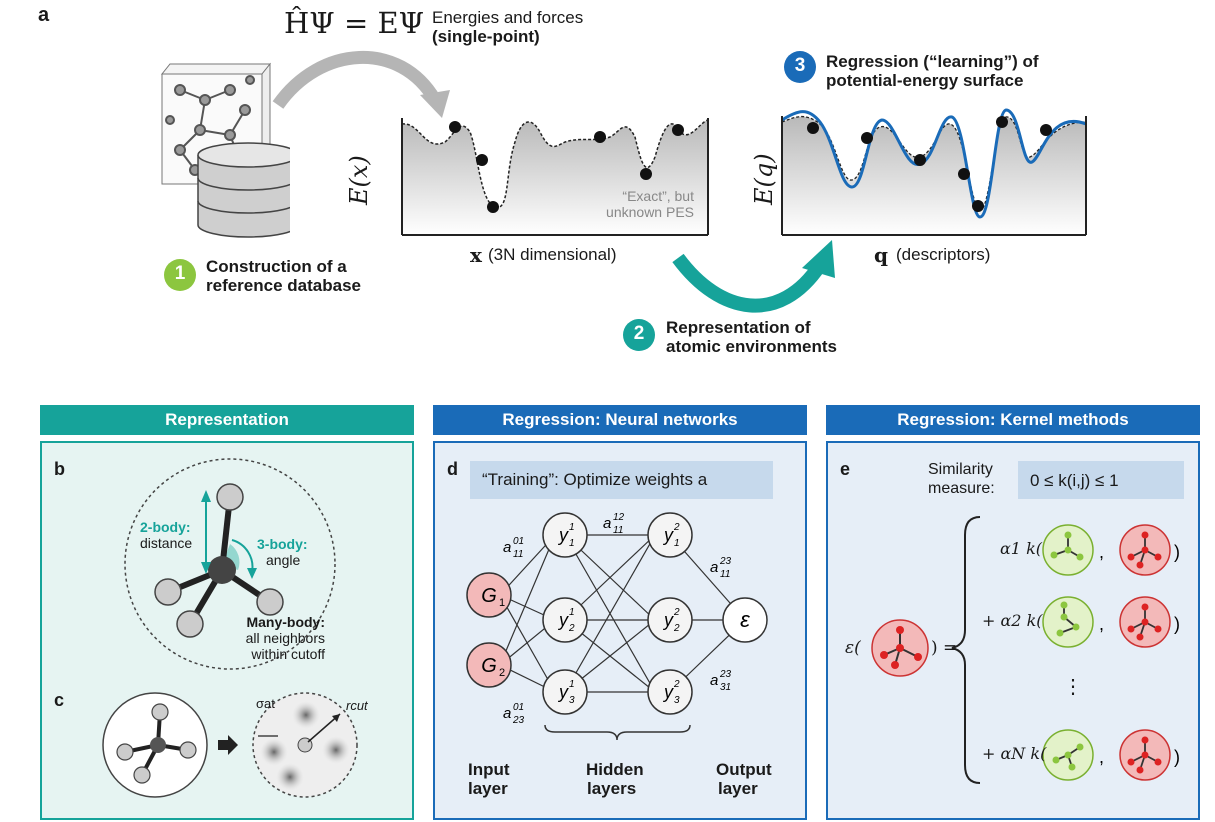  What do you see at coordinates (1145, 652) in the screenshot?
I see `red-structure-icons` at bounding box center [1145, 652].